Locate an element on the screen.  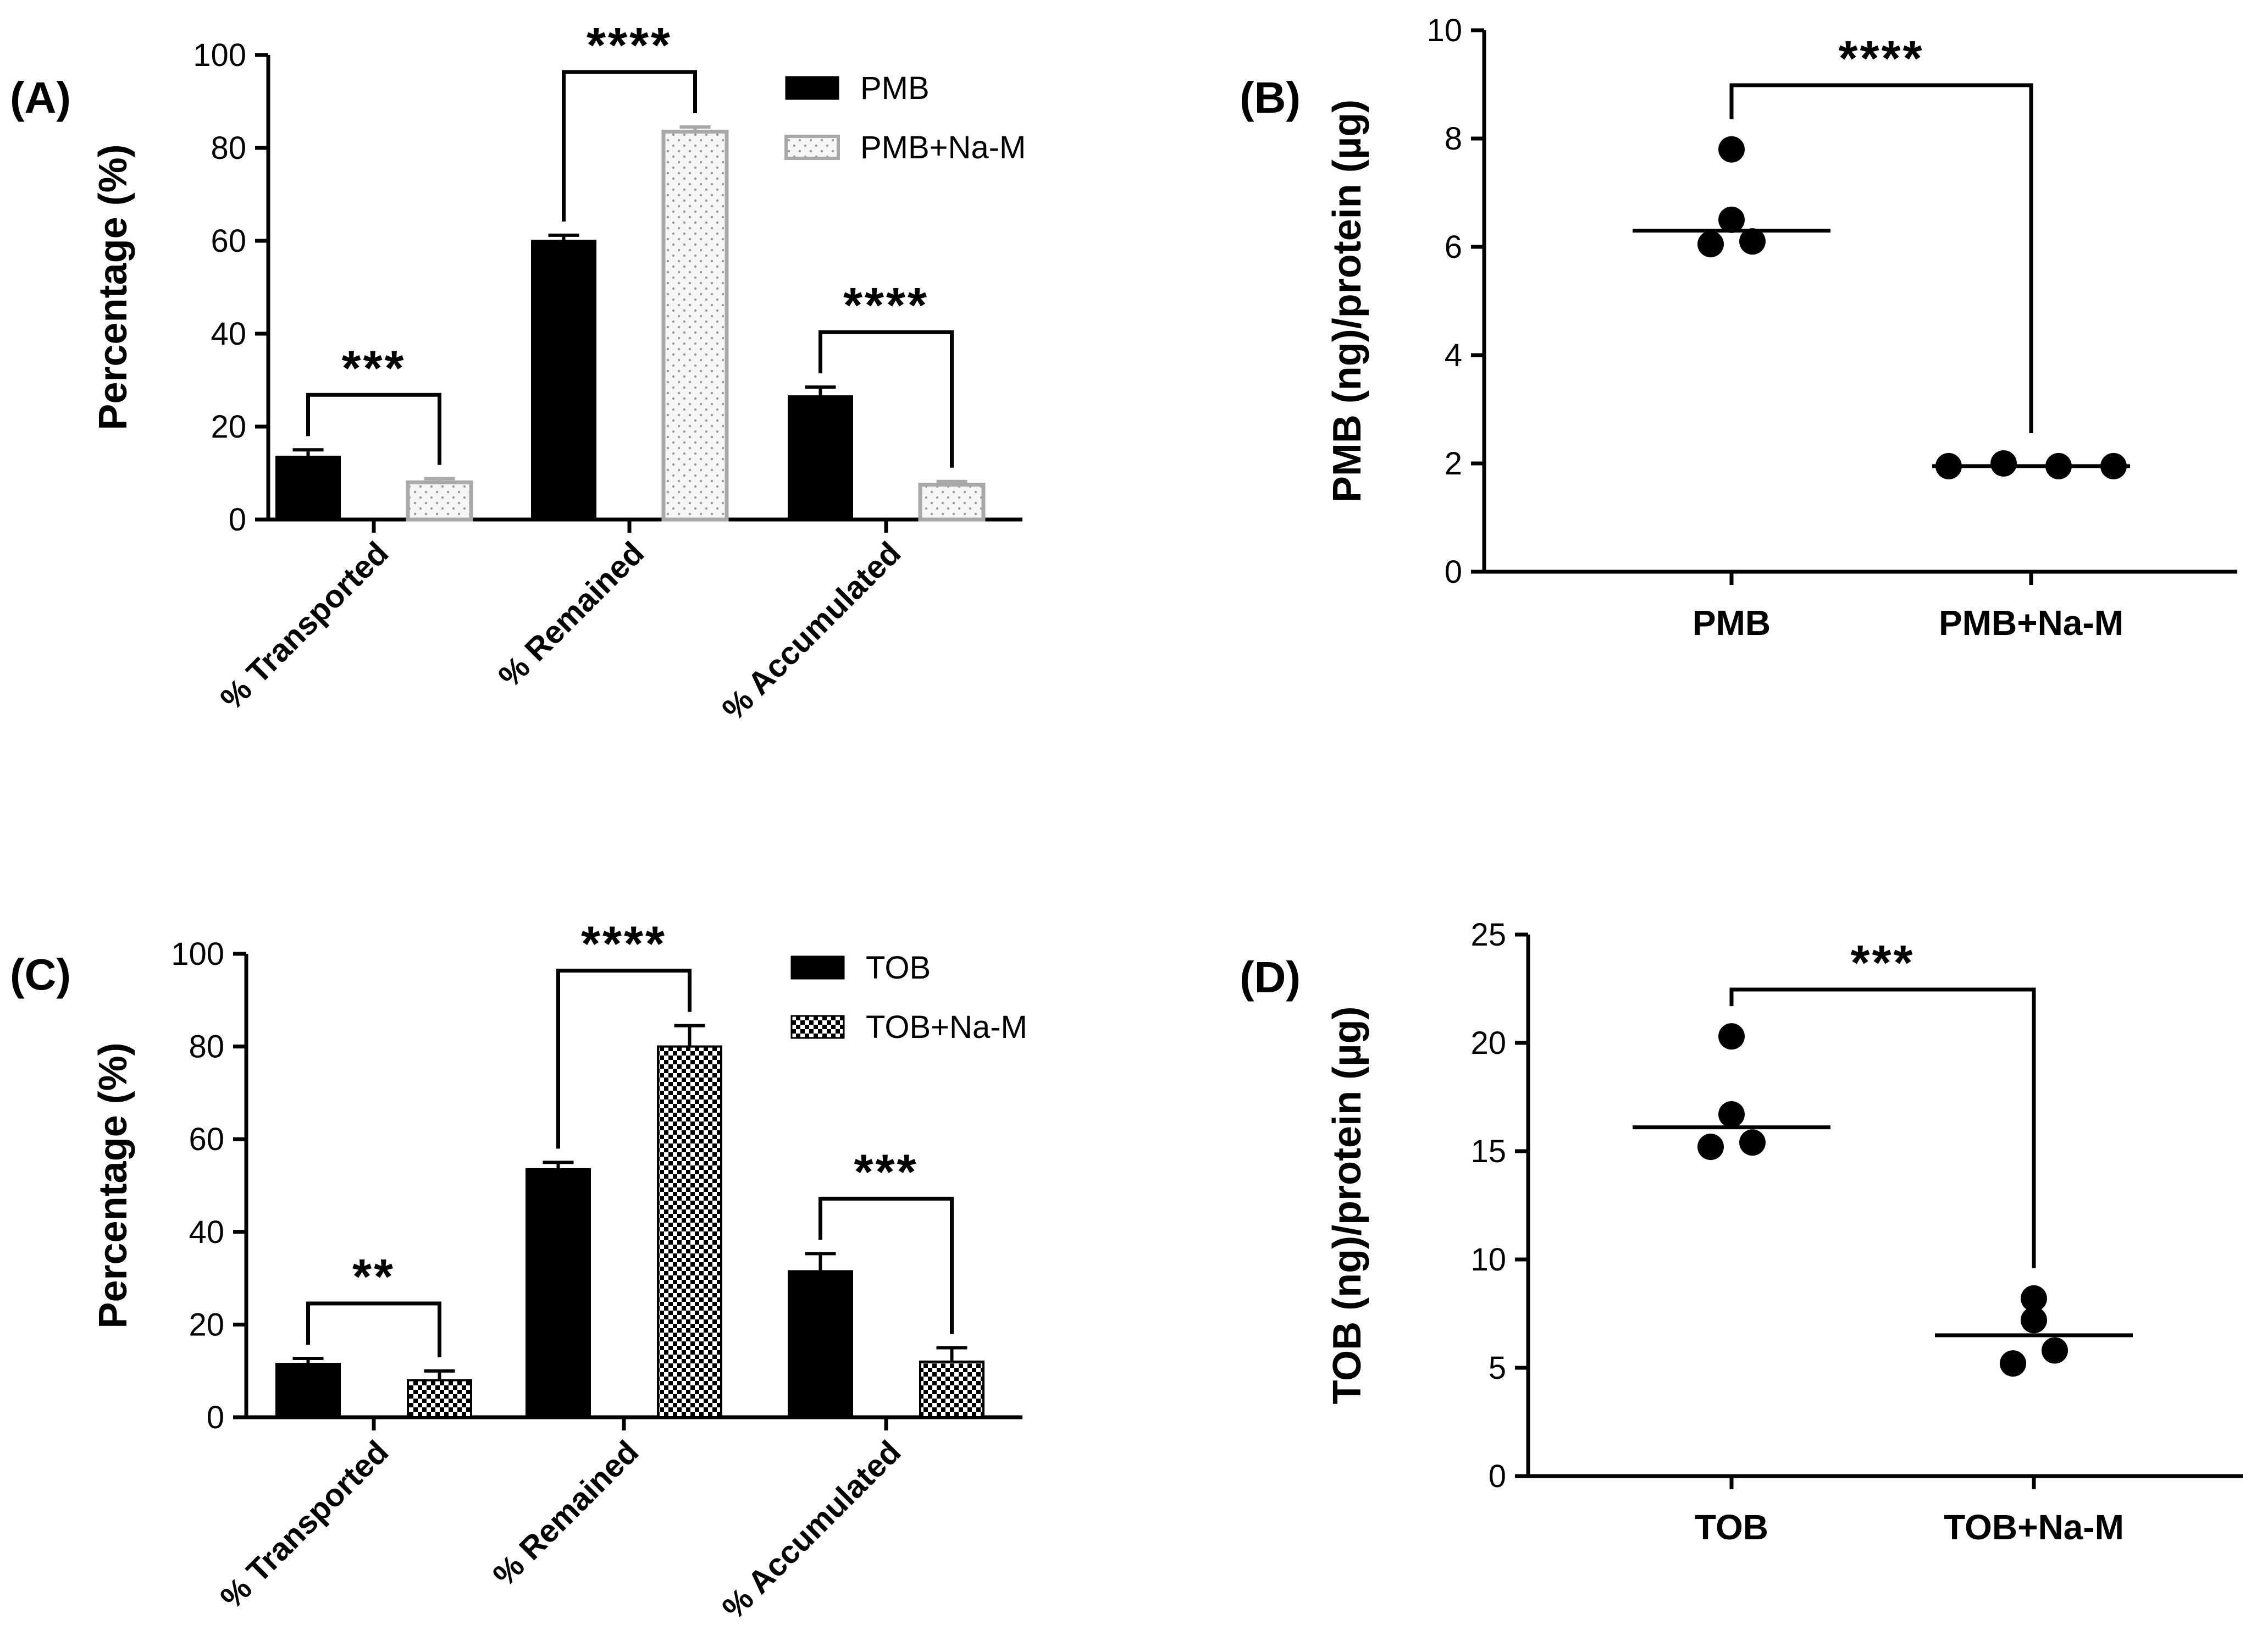
x-category-label: PMB is located at coordinates (1732, 623).